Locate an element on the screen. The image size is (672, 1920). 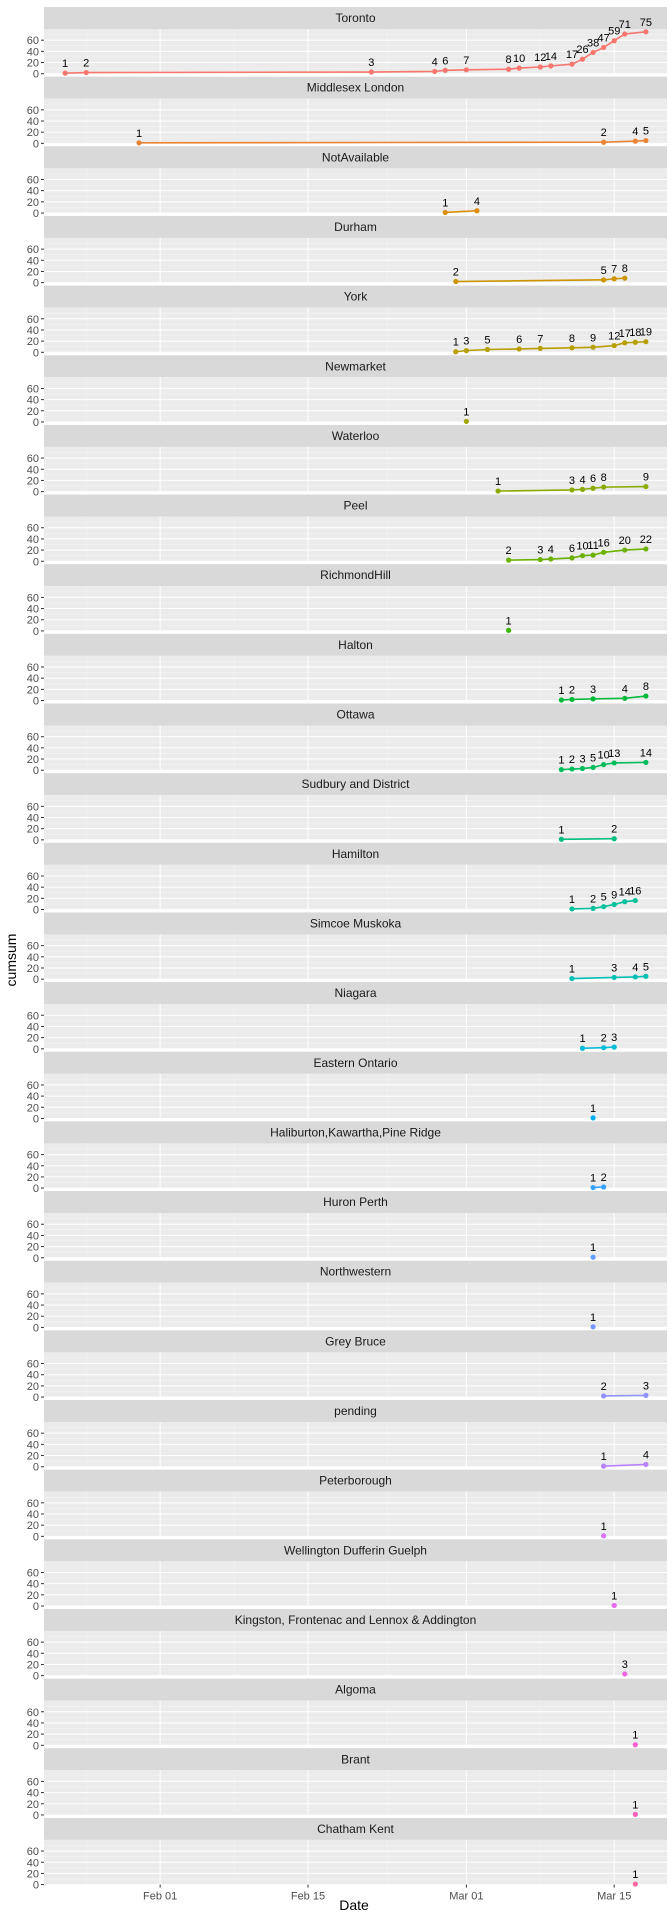
strip-label: pending is located at coordinates (355, 1411).